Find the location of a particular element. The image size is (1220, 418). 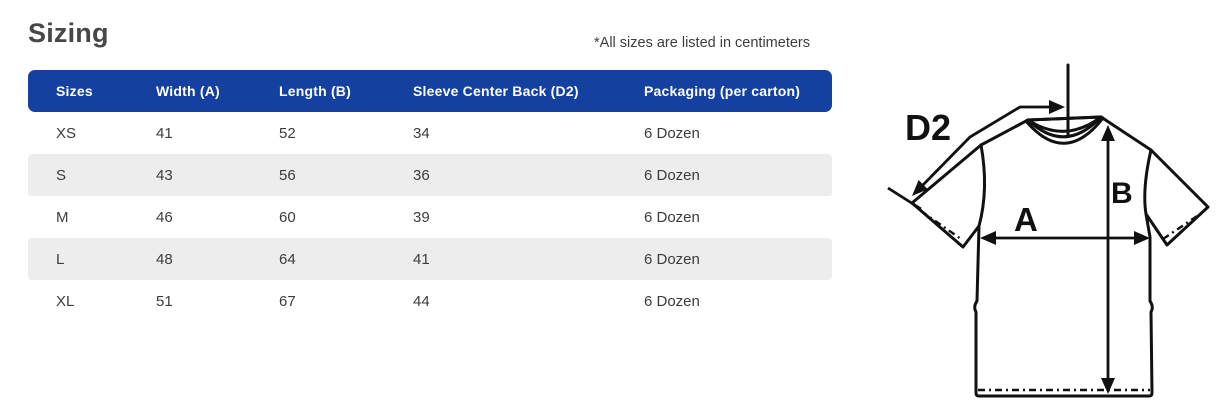

length-cell: 64 is located at coordinates (287, 259).